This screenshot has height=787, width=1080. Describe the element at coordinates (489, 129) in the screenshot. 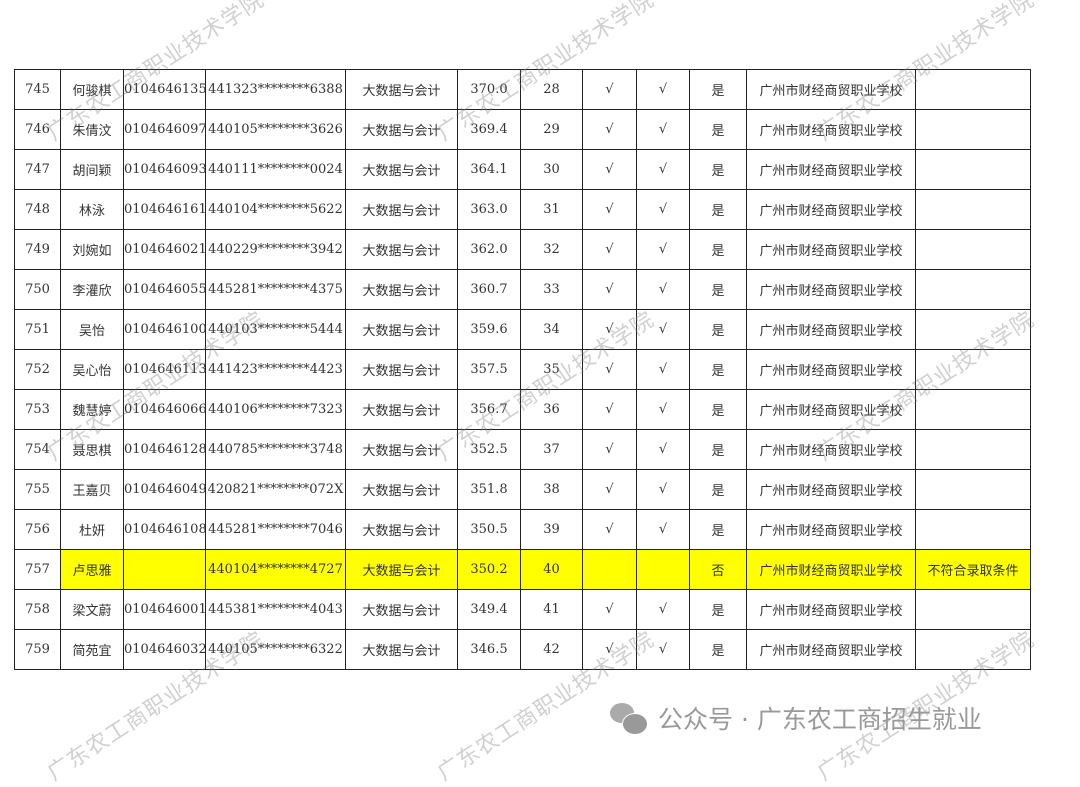

I see `score: 369.4` at that location.